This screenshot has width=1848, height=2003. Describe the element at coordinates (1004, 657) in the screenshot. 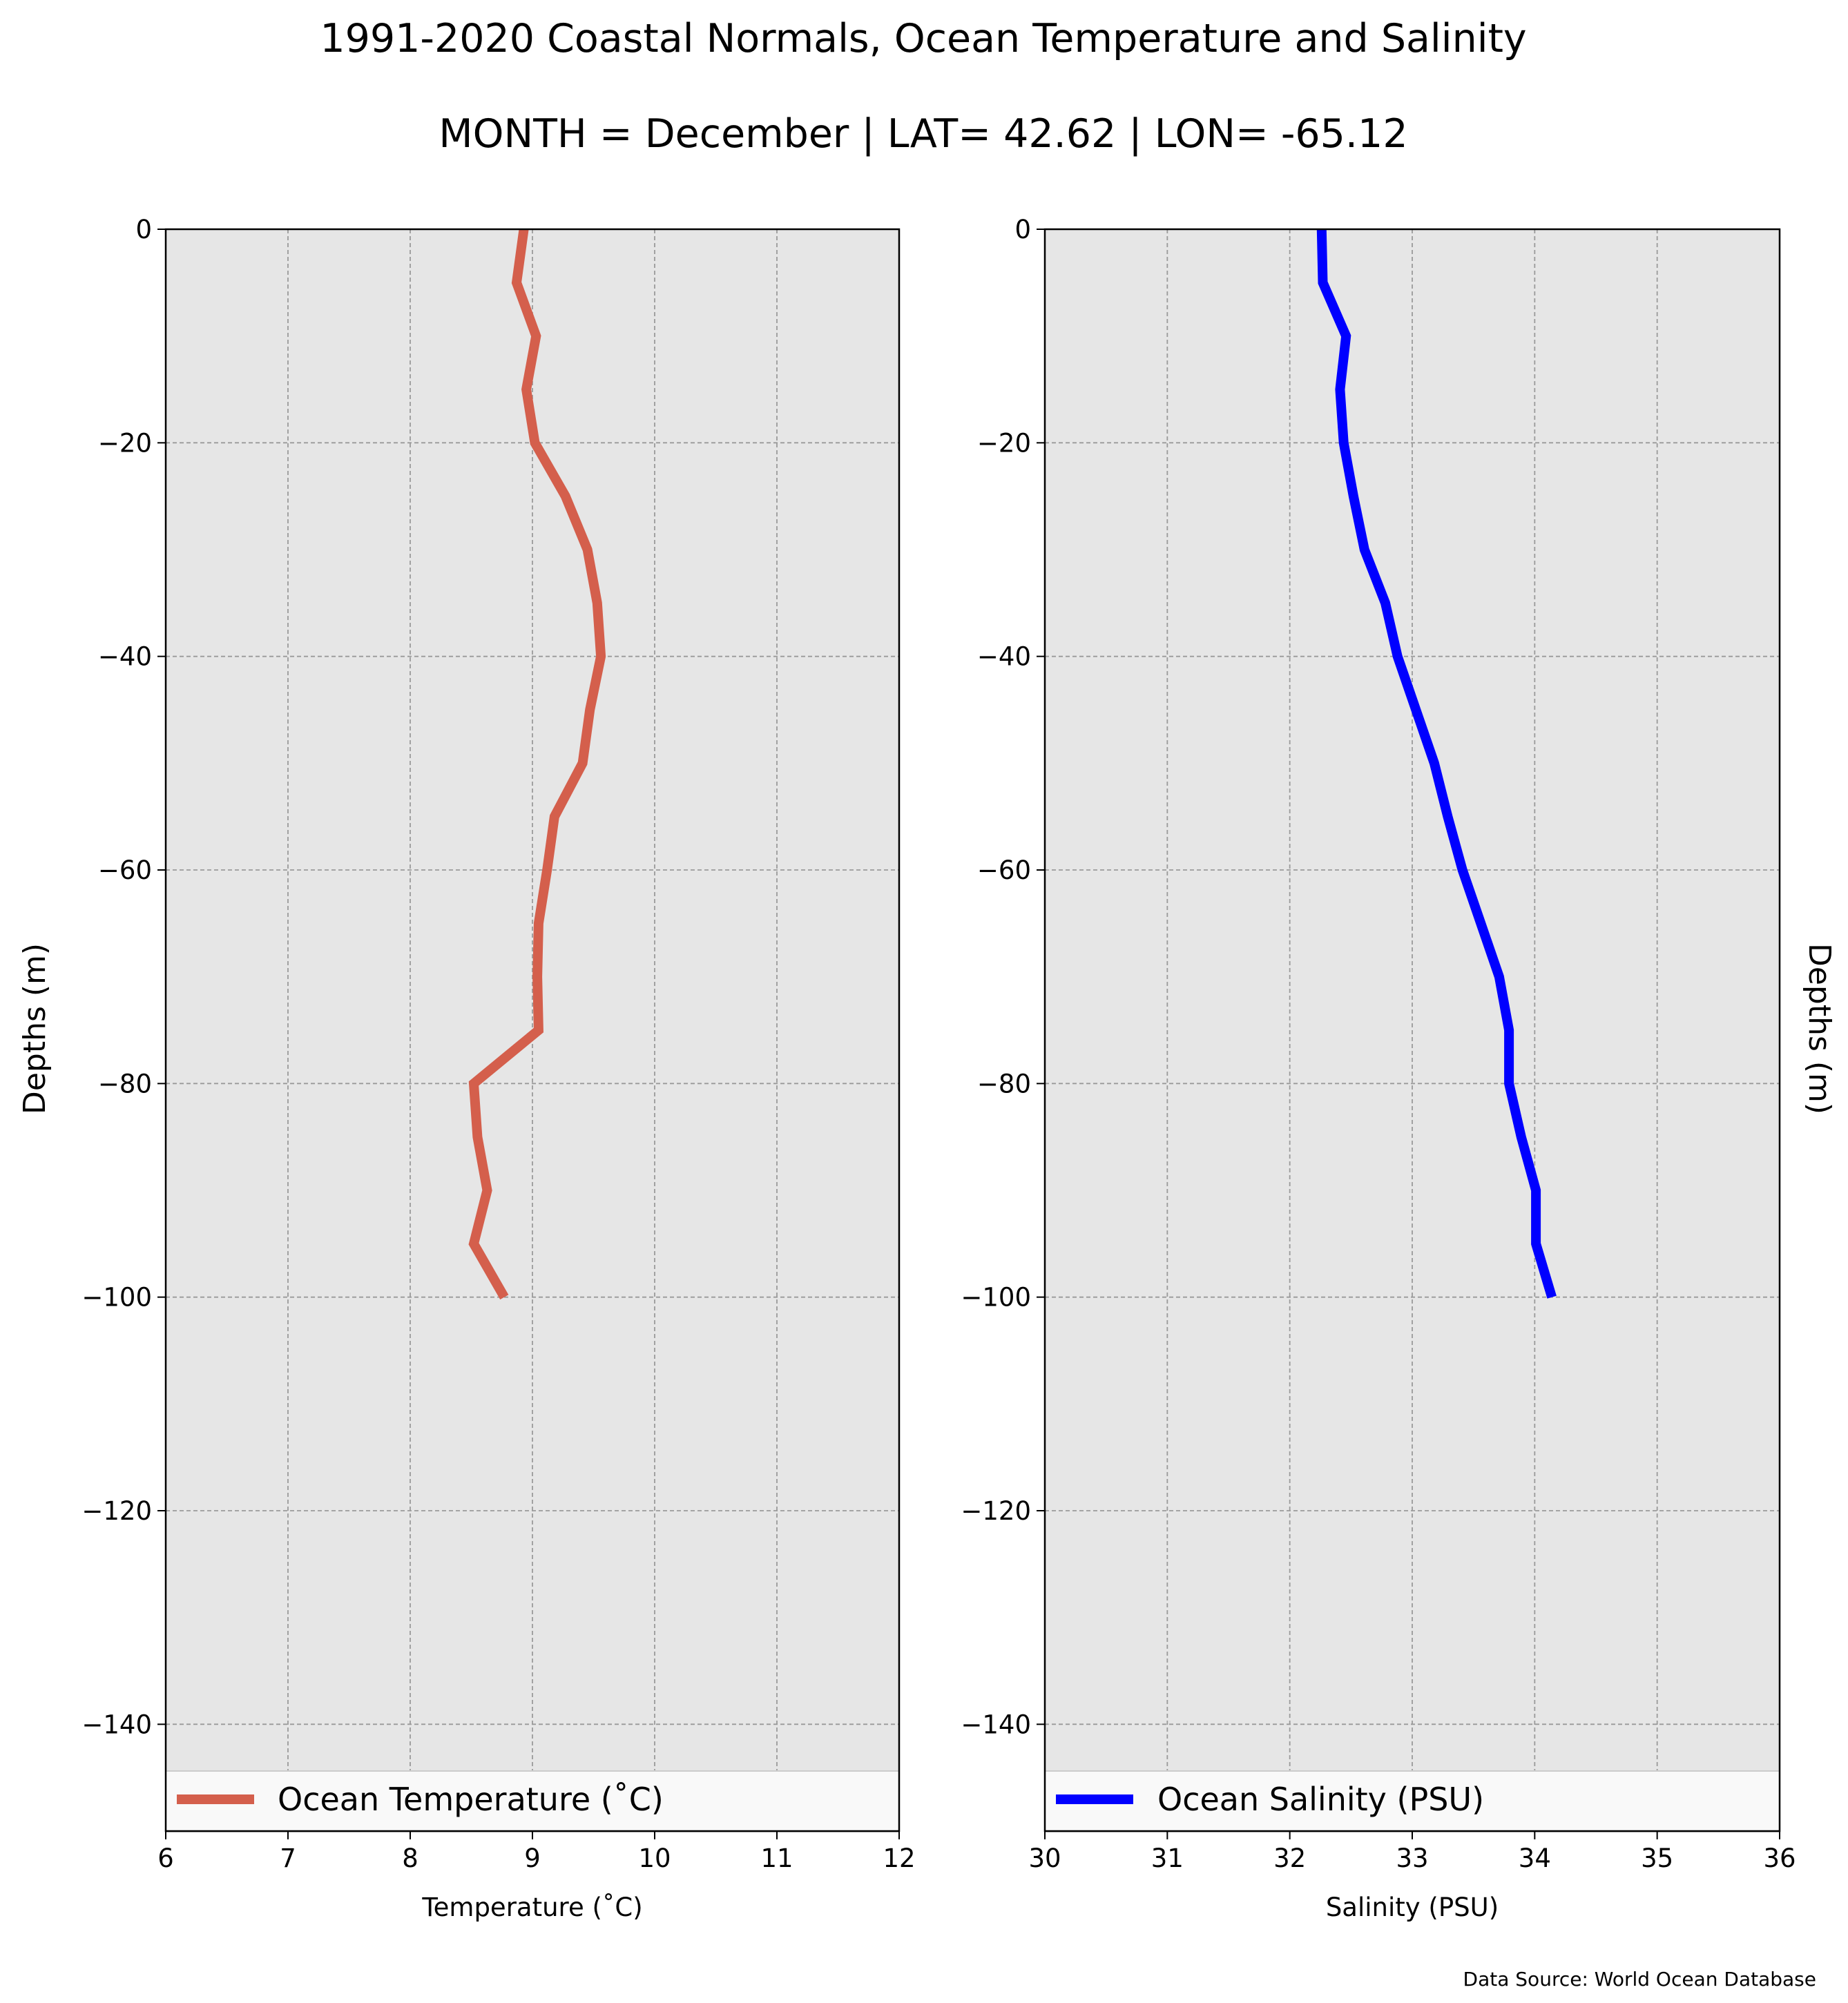

I see `salinity-y-tick-label: −40` at that location.